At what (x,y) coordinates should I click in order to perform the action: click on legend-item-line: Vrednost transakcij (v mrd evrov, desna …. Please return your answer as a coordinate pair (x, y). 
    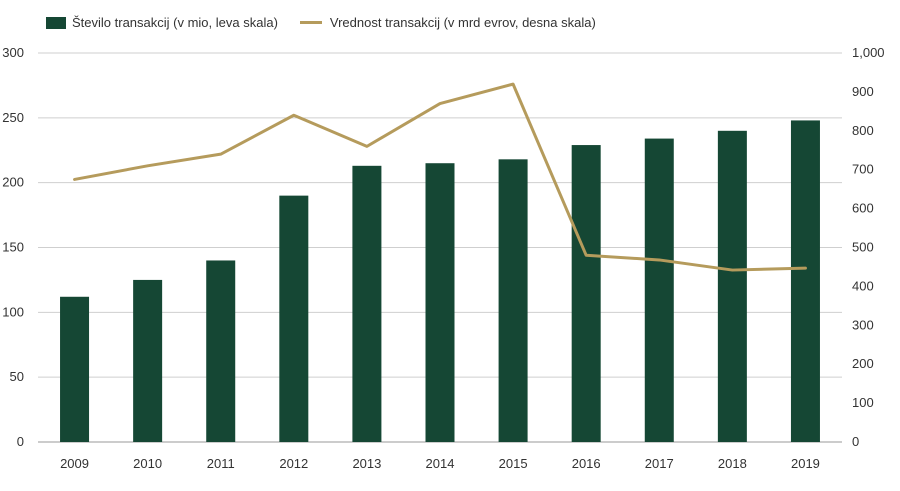
    Looking at the image, I should click on (447, 22).